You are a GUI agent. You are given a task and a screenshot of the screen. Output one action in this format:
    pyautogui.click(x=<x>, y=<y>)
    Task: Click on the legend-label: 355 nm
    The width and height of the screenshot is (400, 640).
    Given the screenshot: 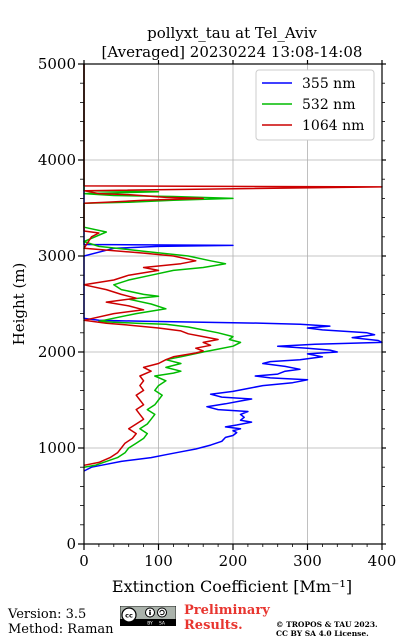 What is the action you would take?
    pyautogui.click(x=328, y=84)
    